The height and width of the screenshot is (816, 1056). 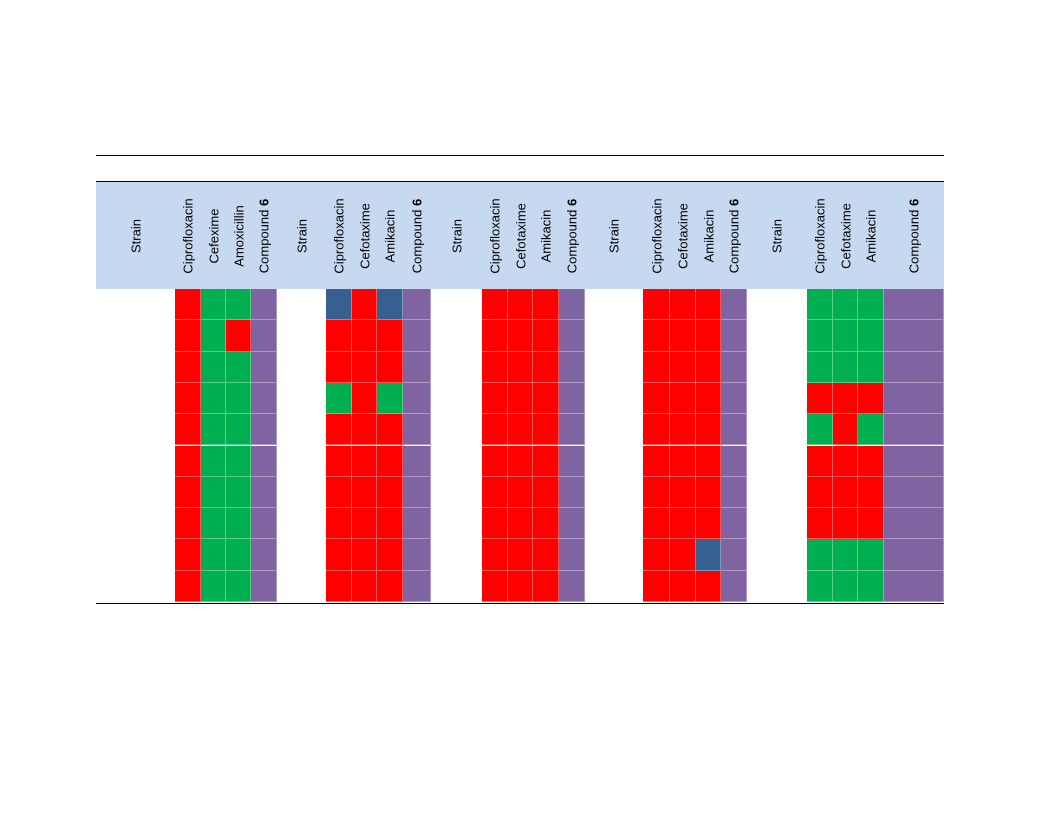 I want to click on header-text: Ciprofloxacin, so click(x=656, y=235).